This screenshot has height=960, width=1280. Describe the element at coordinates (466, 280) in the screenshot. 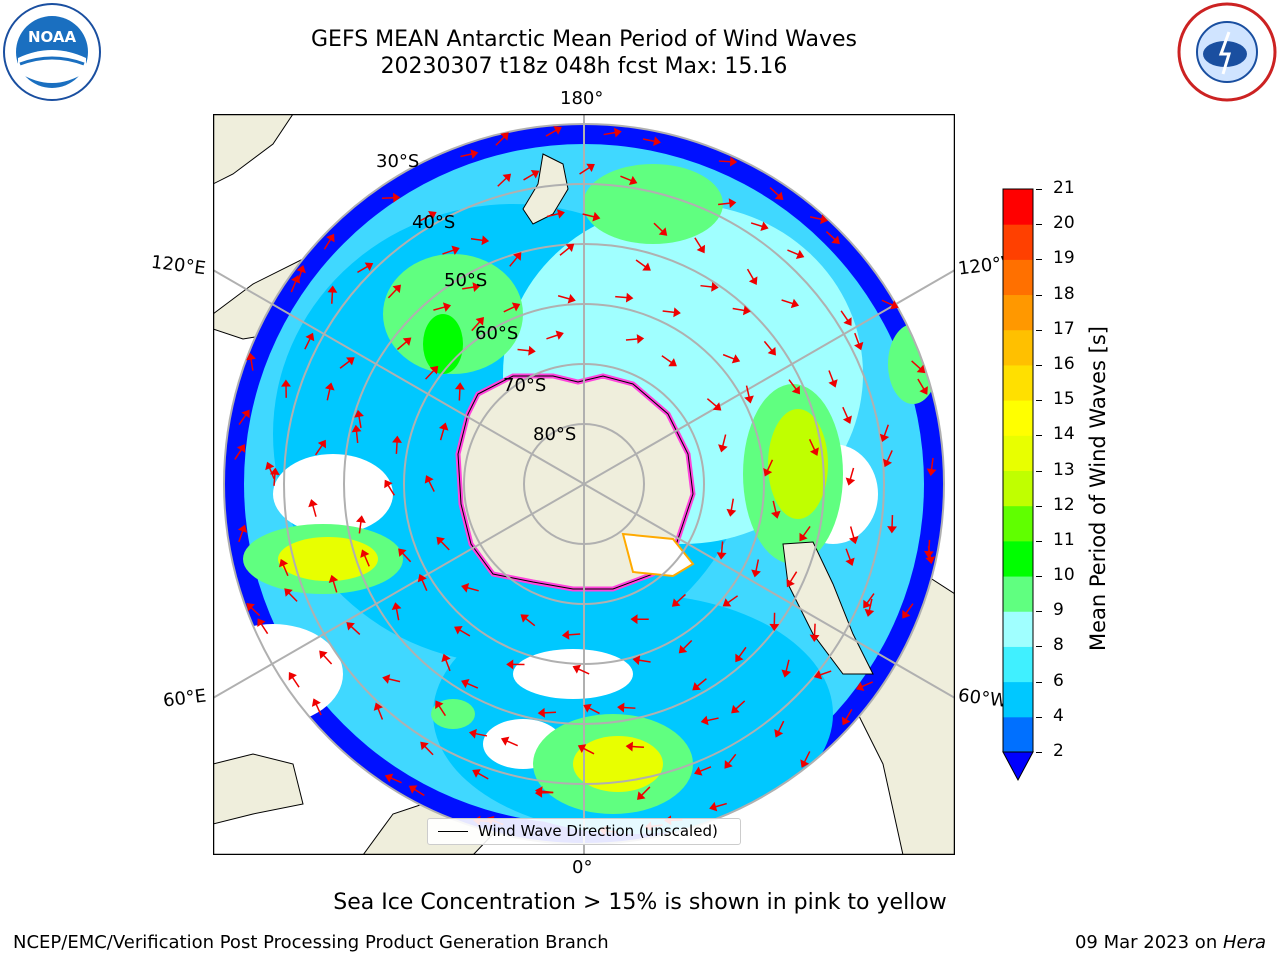

I see `lat-label-50s: 50°S` at that location.